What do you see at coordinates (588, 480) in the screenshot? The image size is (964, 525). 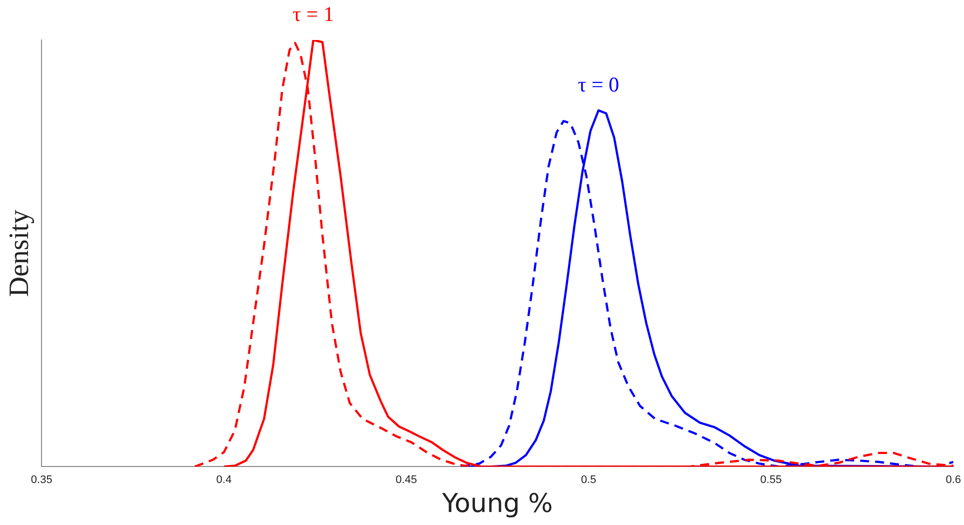 I see `x-tick-label: 0.5` at bounding box center [588, 480].